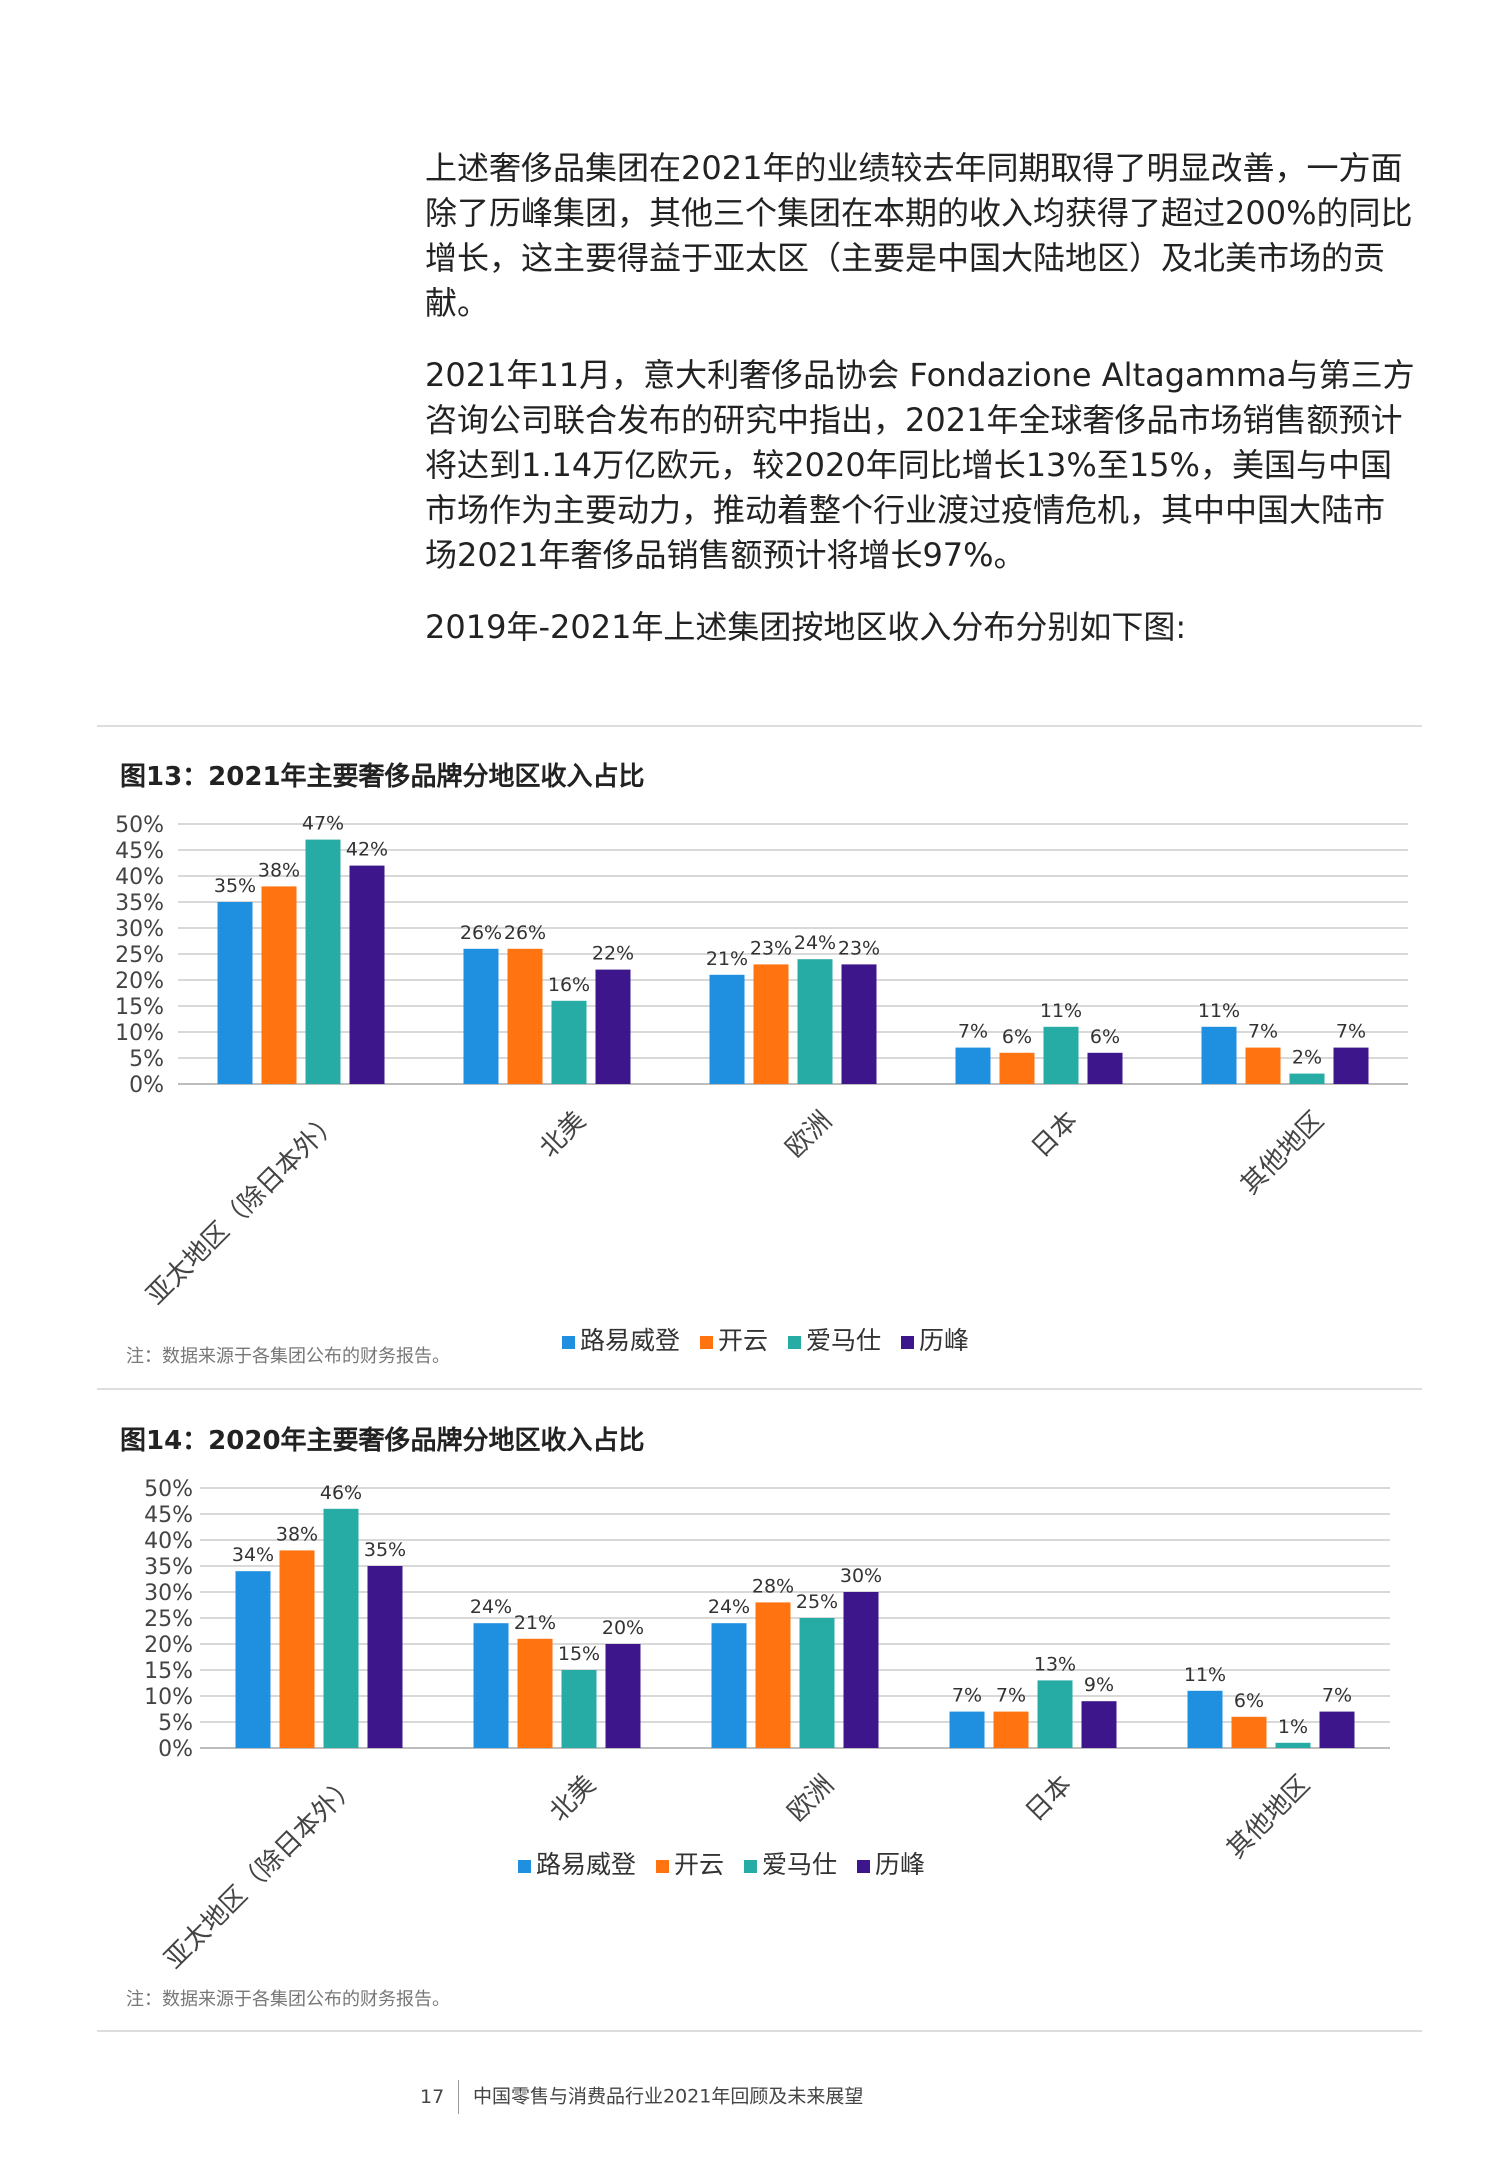 Image resolution: width=1500 pixels, height=2166 pixels. What do you see at coordinates (1099, 1685) in the screenshot?
I see `data-label: 9%` at bounding box center [1099, 1685].